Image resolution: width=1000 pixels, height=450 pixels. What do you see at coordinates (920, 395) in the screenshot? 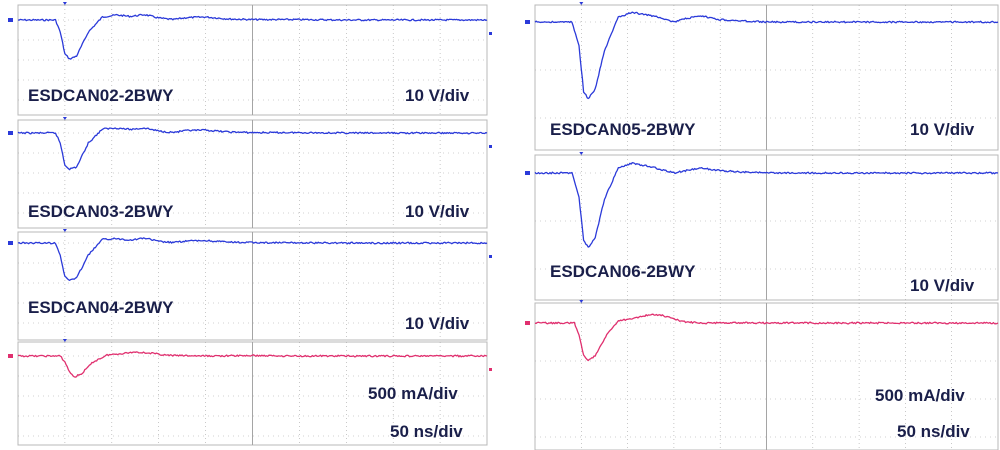
I see `scale-current-right: 500 mA/div` at bounding box center [920, 395].